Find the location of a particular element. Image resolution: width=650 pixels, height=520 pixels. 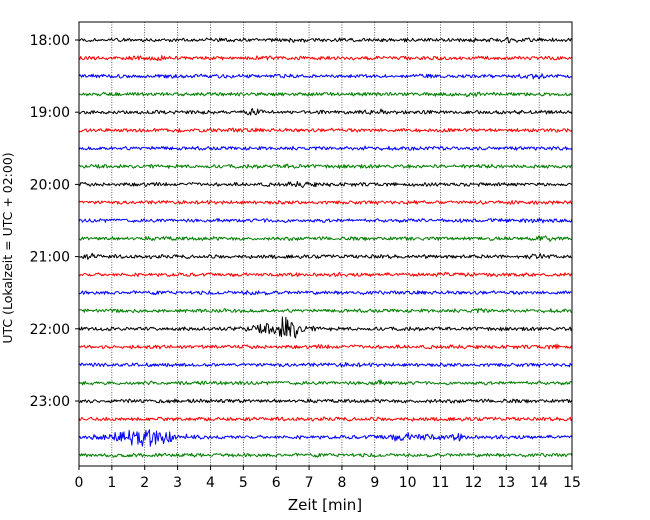

y-tick-label: 21:00 is located at coordinates (50, 258).